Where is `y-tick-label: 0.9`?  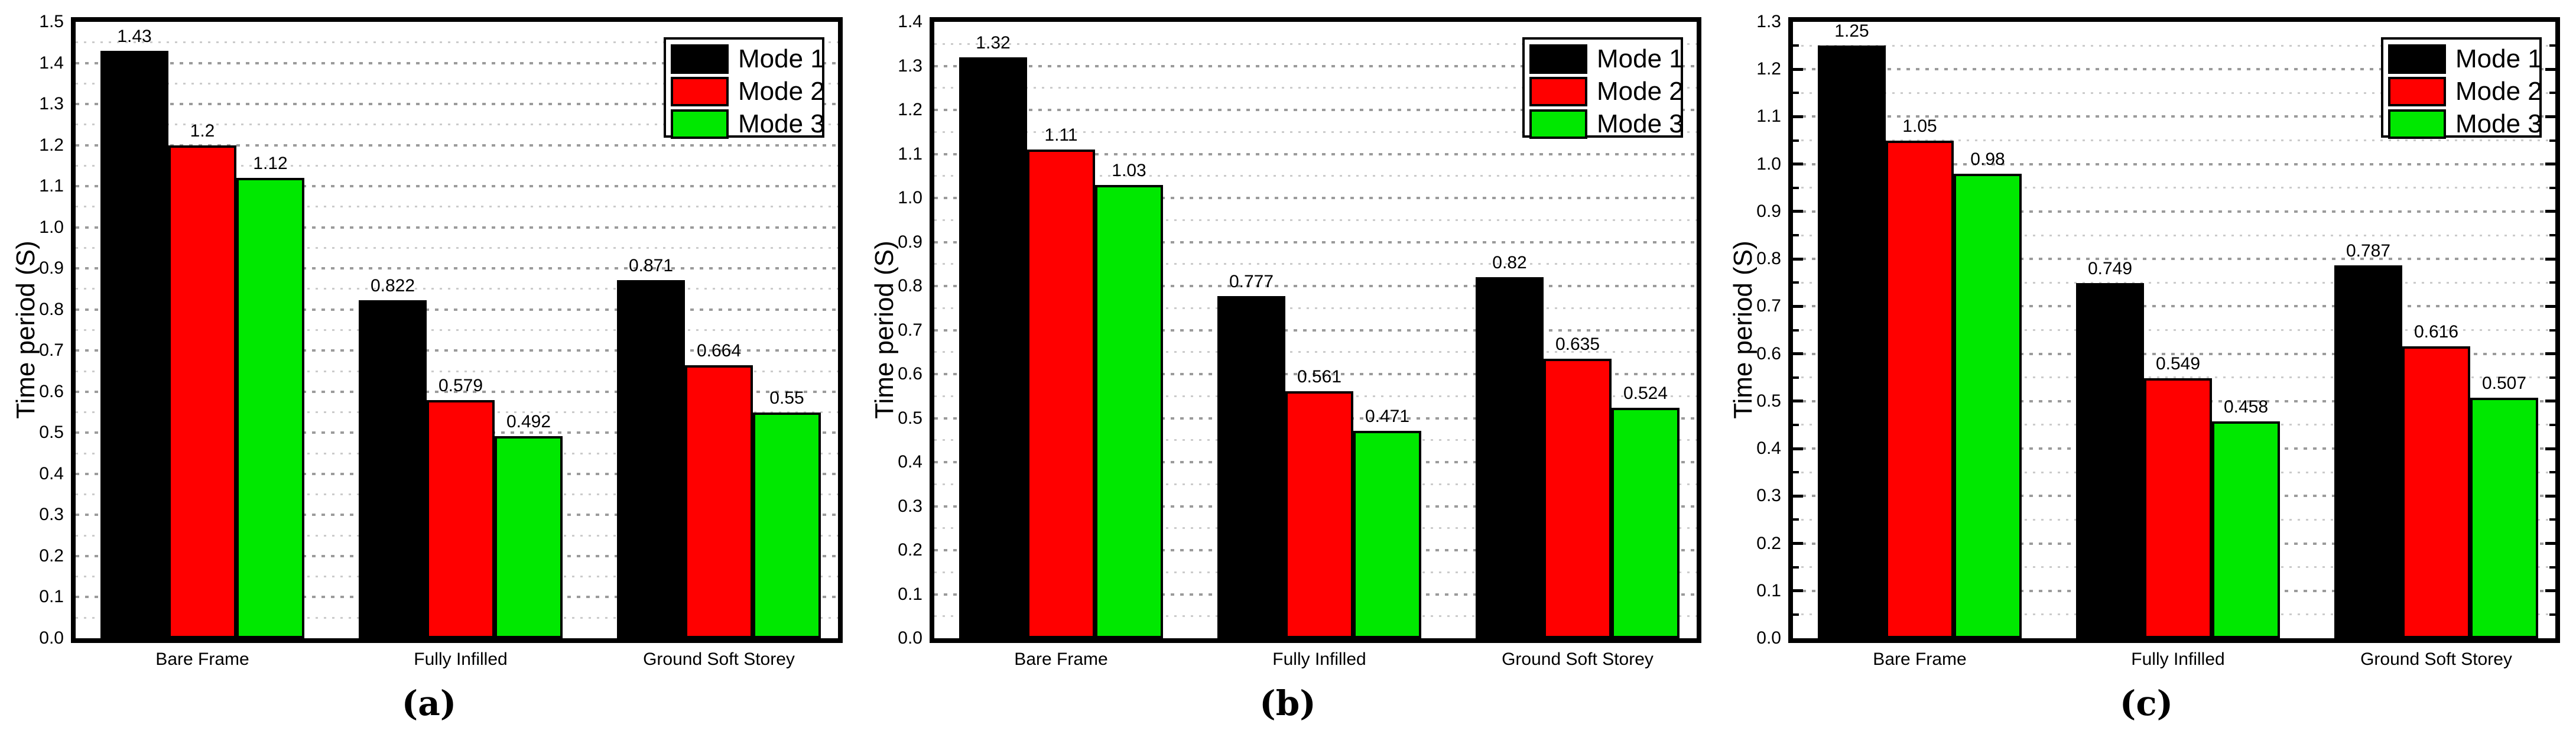 y-tick-label: 0.9 is located at coordinates (1768, 211).